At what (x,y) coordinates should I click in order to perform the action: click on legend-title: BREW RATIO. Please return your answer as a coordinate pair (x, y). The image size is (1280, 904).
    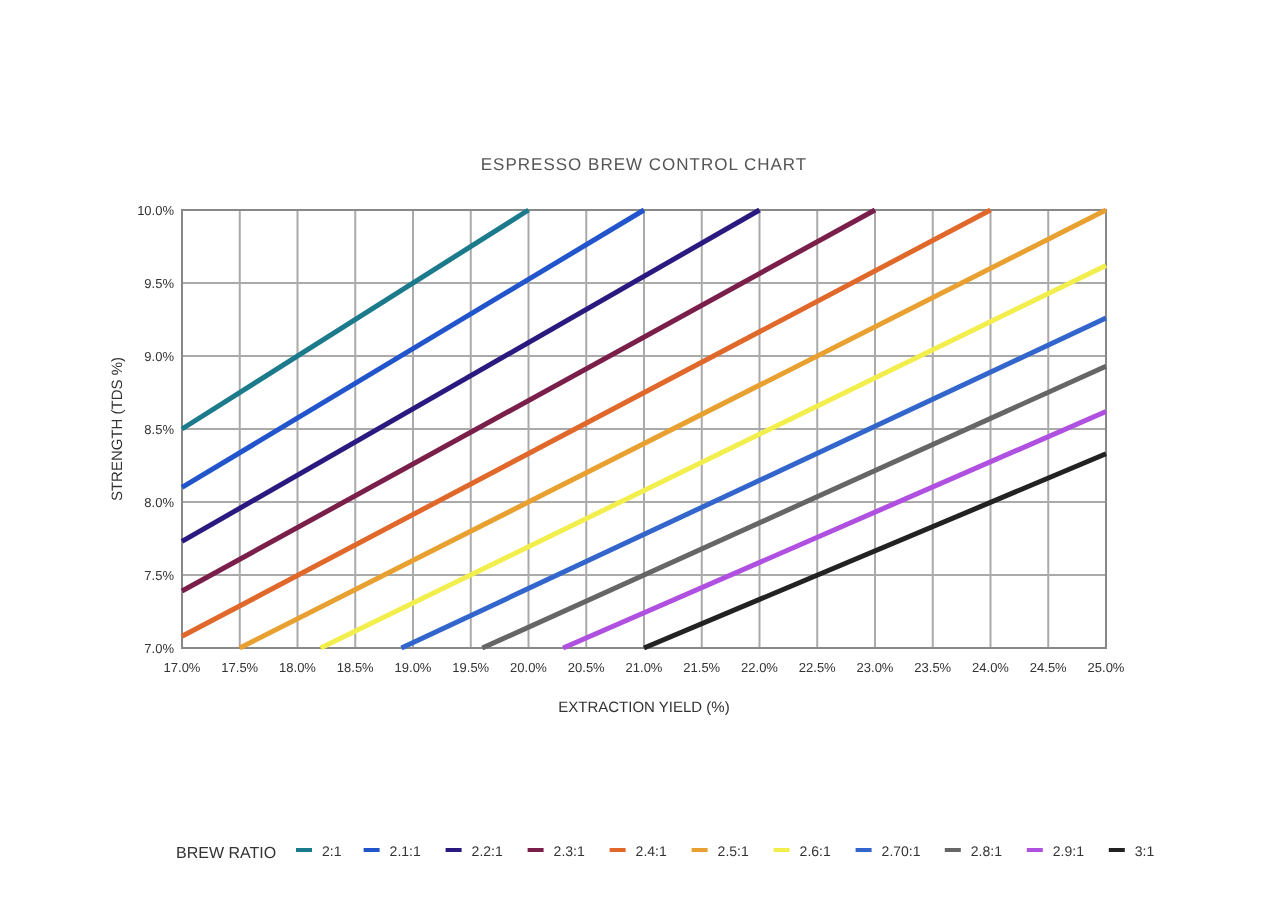
    Looking at the image, I should click on (226, 853).